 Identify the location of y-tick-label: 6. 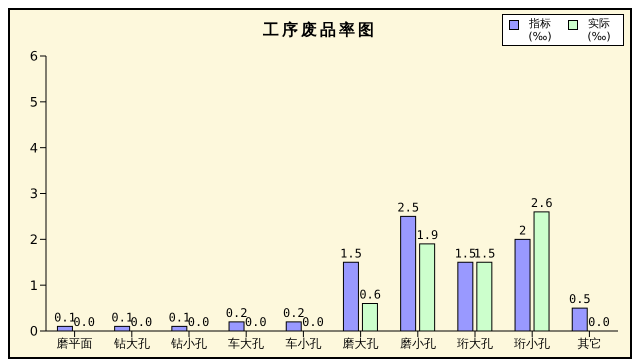
(34, 57).